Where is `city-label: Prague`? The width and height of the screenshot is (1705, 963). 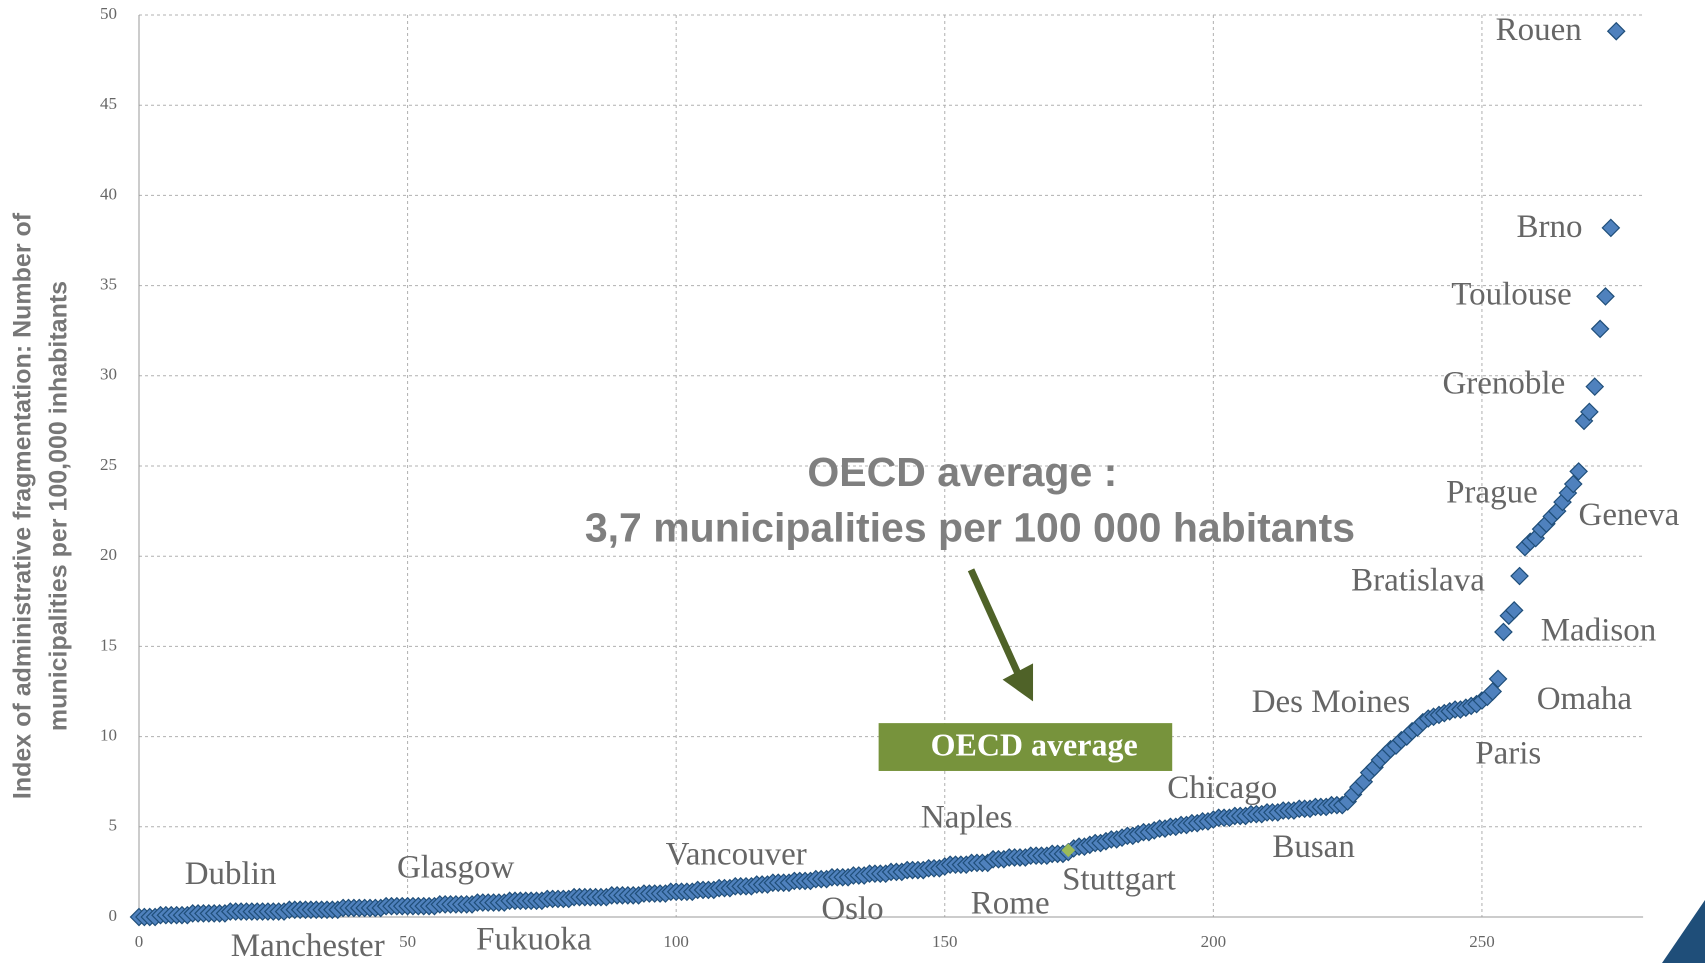
city-label: Prague is located at coordinates (1492, 492).